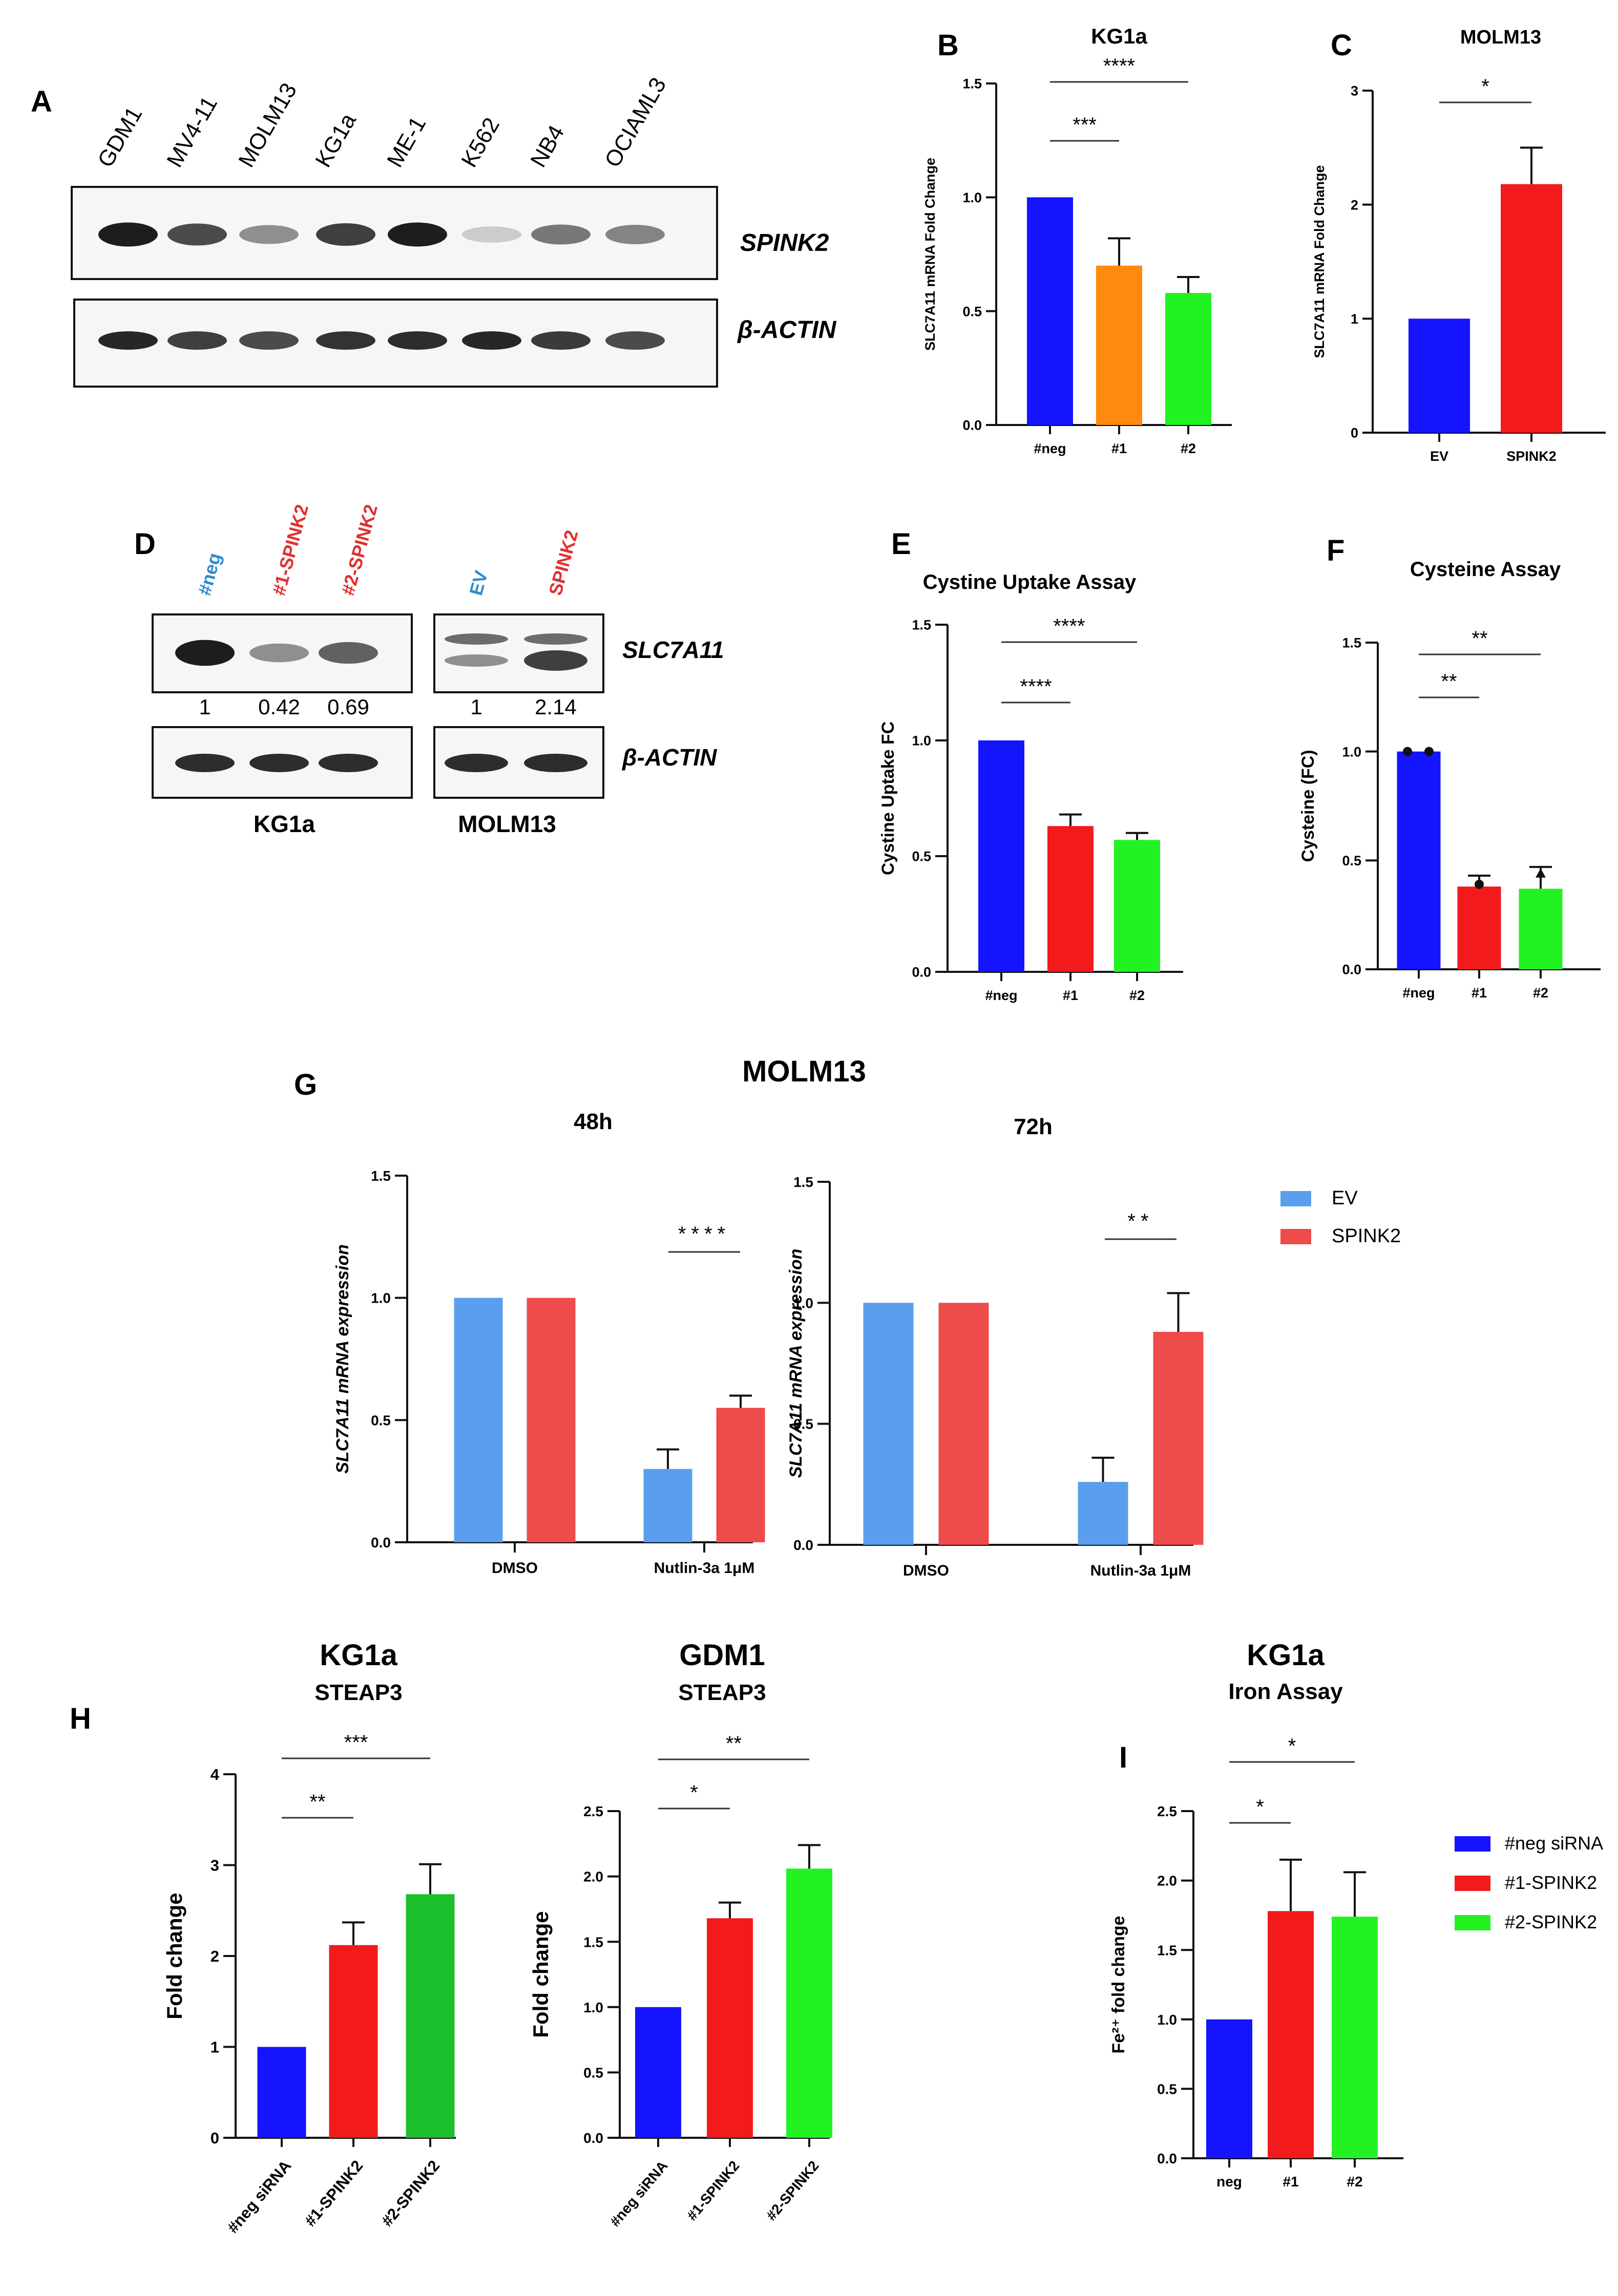 This screenshot has height=2296, width=1618. I want to click on blot-D-lane-molm-0: EV, so click(479, 583).